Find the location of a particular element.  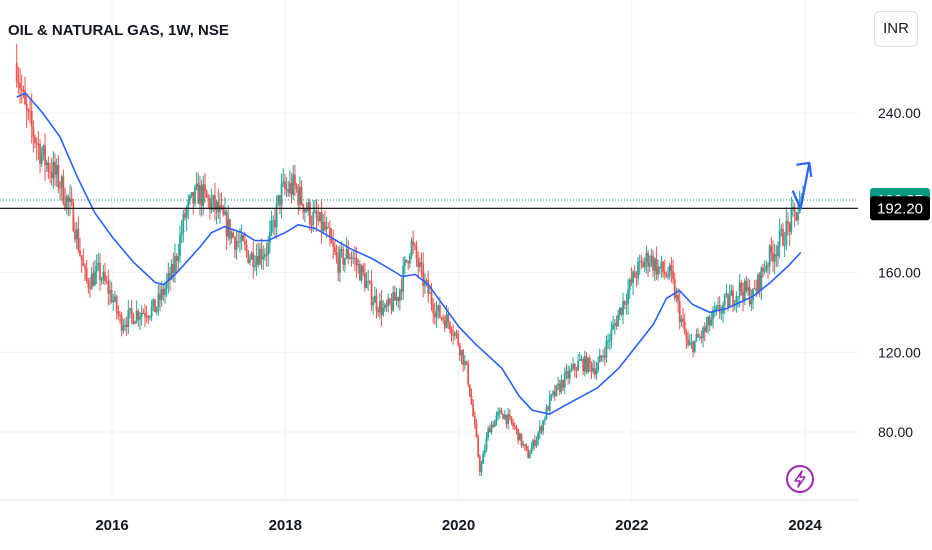

currency-button: INR is located at coordinates (896, 29).